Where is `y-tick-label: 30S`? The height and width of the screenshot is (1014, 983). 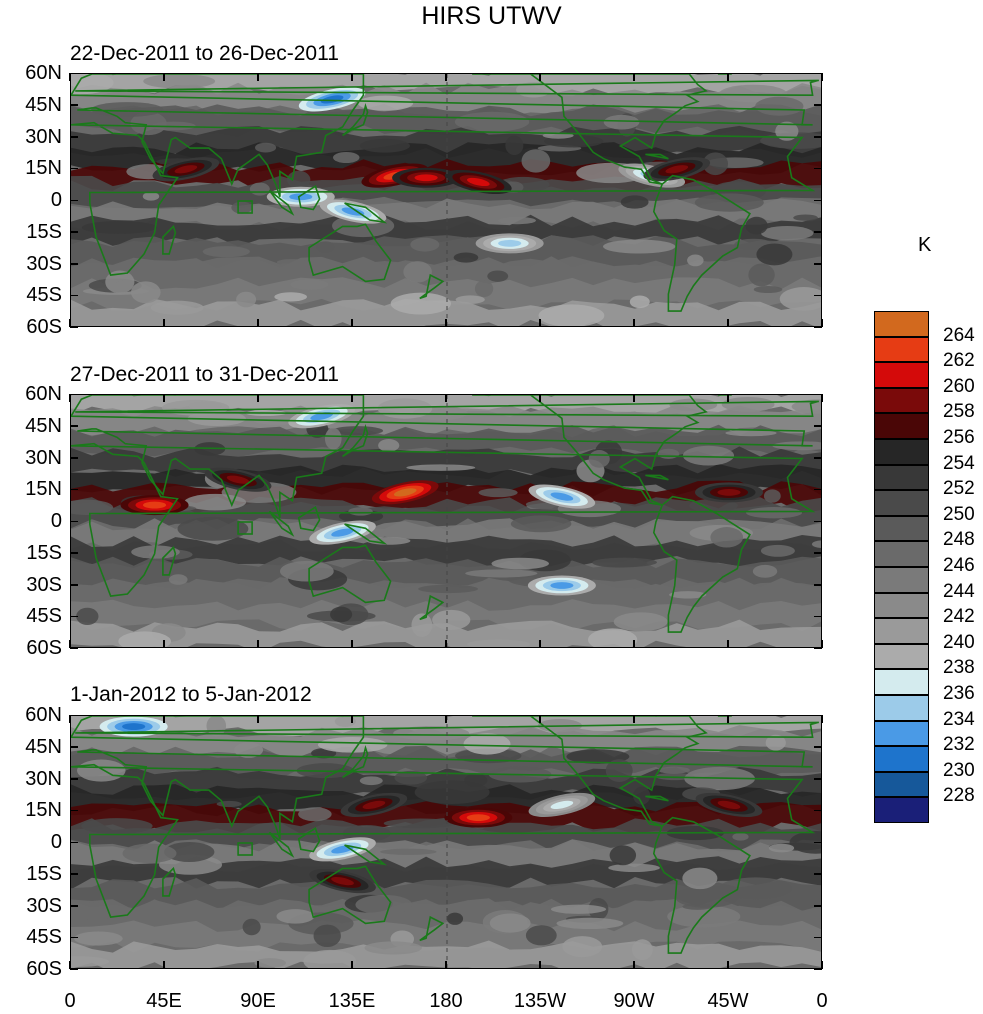 y-tick-label: 30S is located at coordinates (44, 584).